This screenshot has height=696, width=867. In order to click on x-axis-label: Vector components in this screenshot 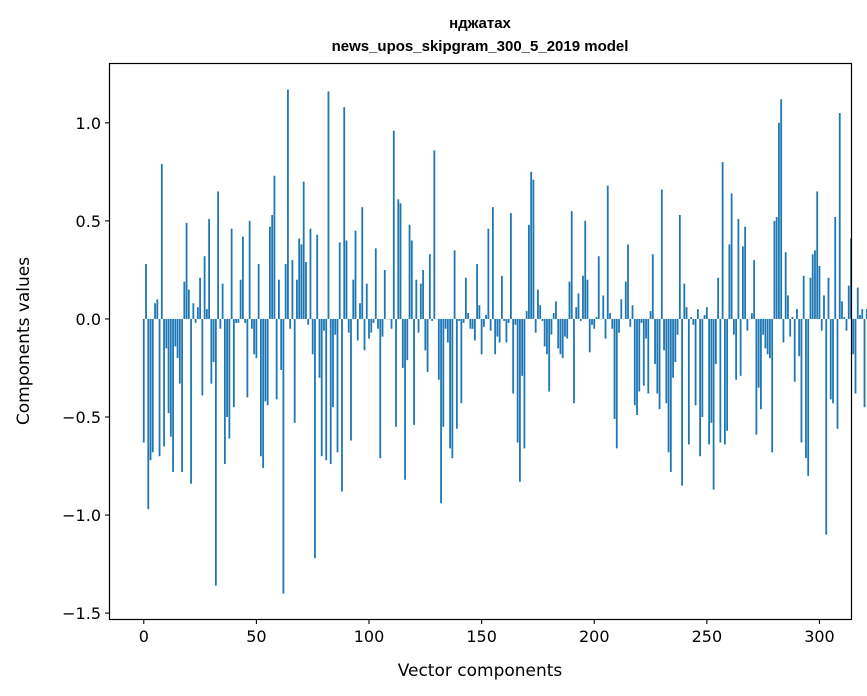, I will do `click(480, 671)`.